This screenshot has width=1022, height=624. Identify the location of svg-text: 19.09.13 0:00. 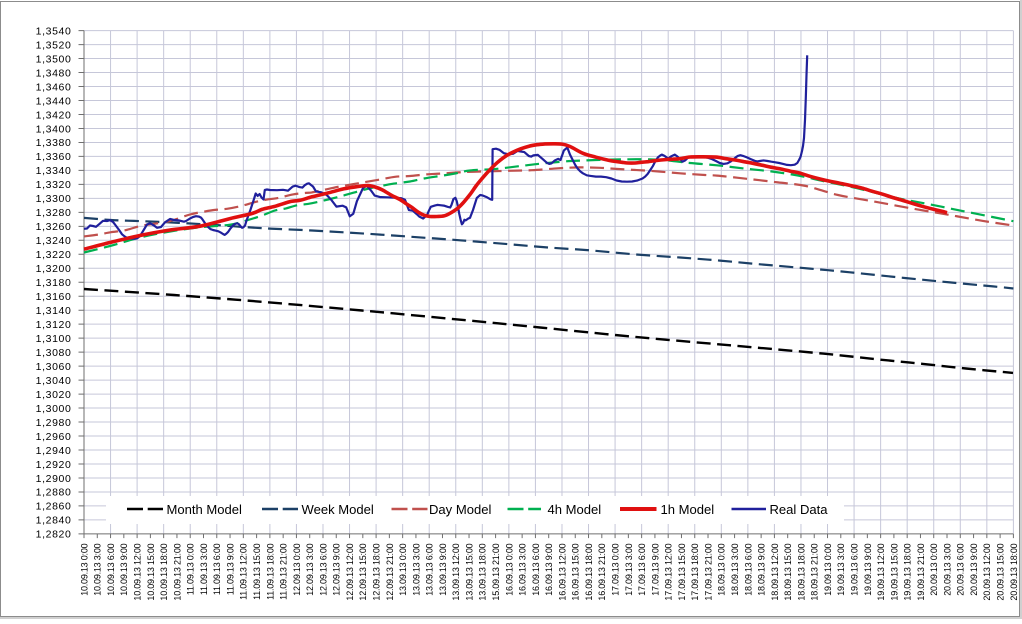
(828, 569).